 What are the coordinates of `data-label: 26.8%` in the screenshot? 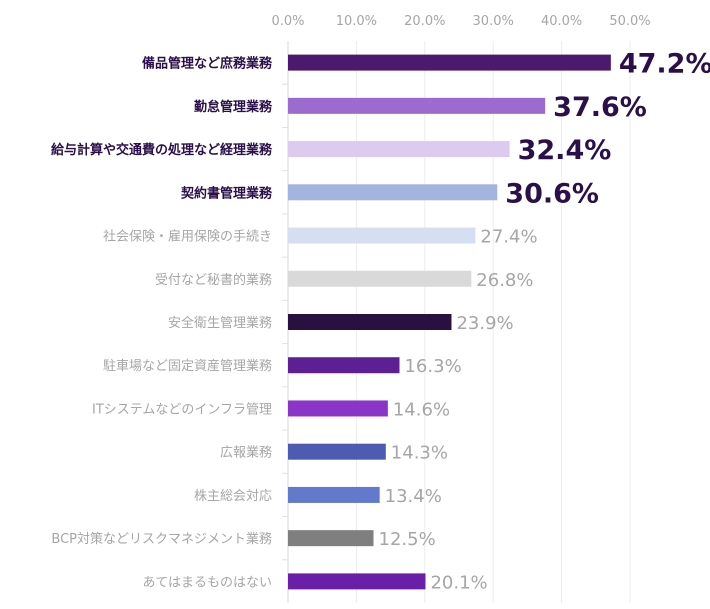 It's located at (504, 280).